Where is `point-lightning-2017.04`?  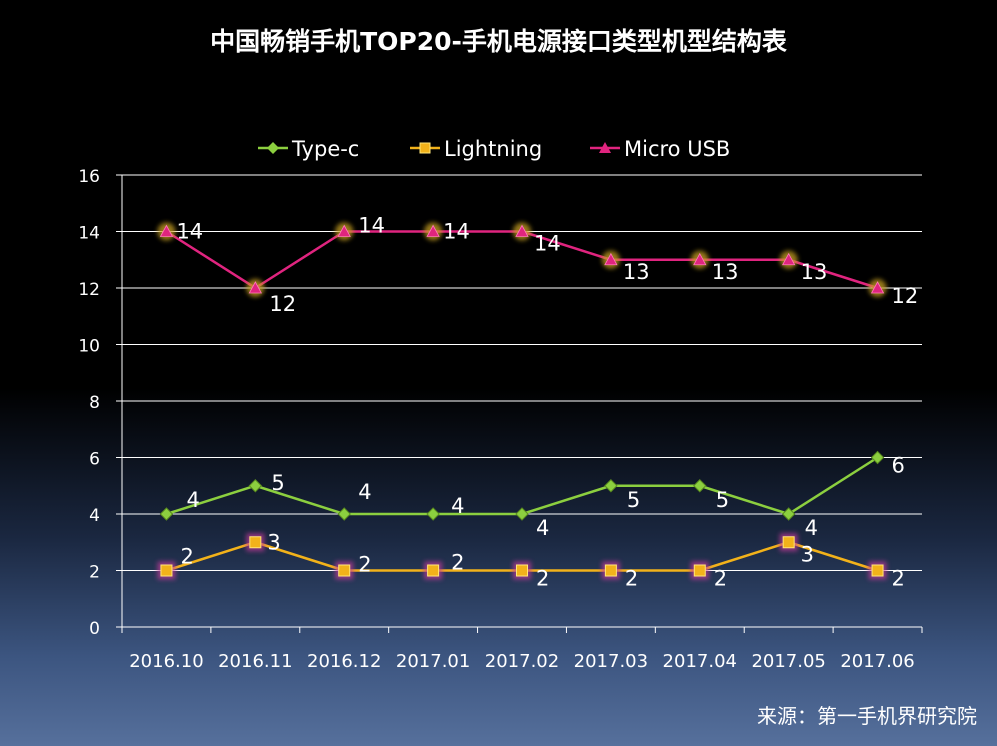 point-lightning-2017.04 is located at coordinates (699, 570).